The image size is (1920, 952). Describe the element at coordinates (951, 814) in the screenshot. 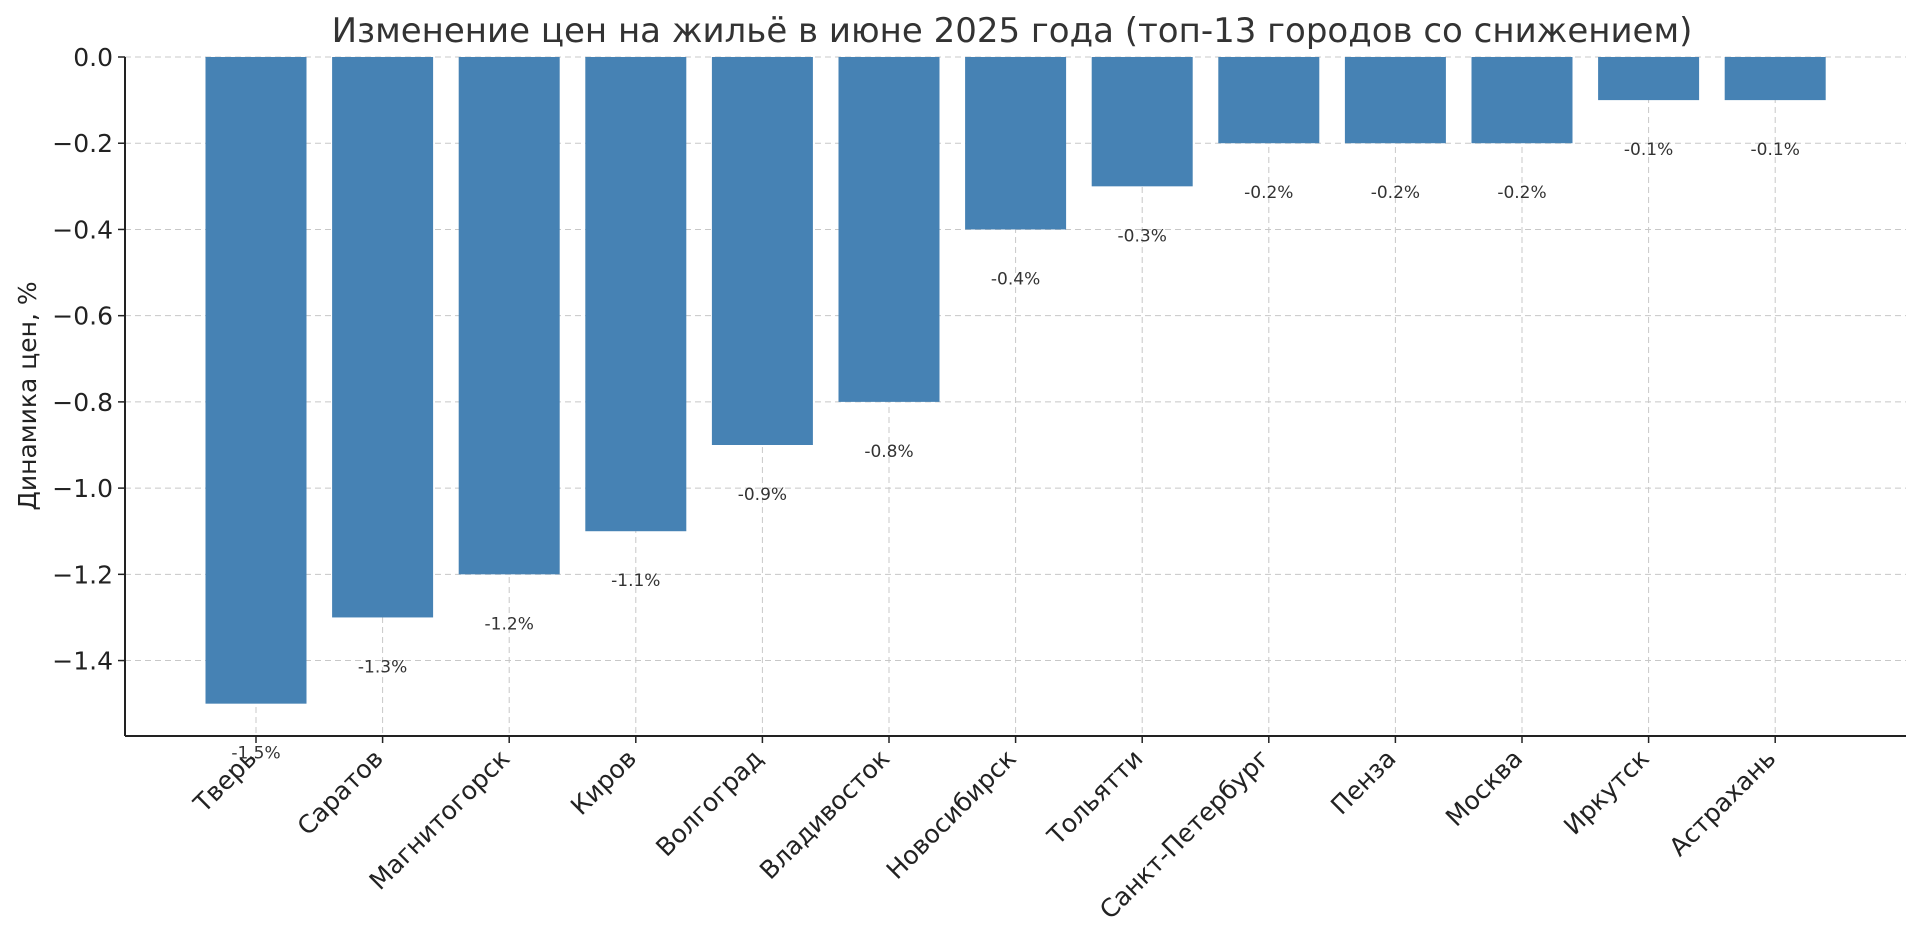

I see `x-tick-label: Новосибирск` at that location.